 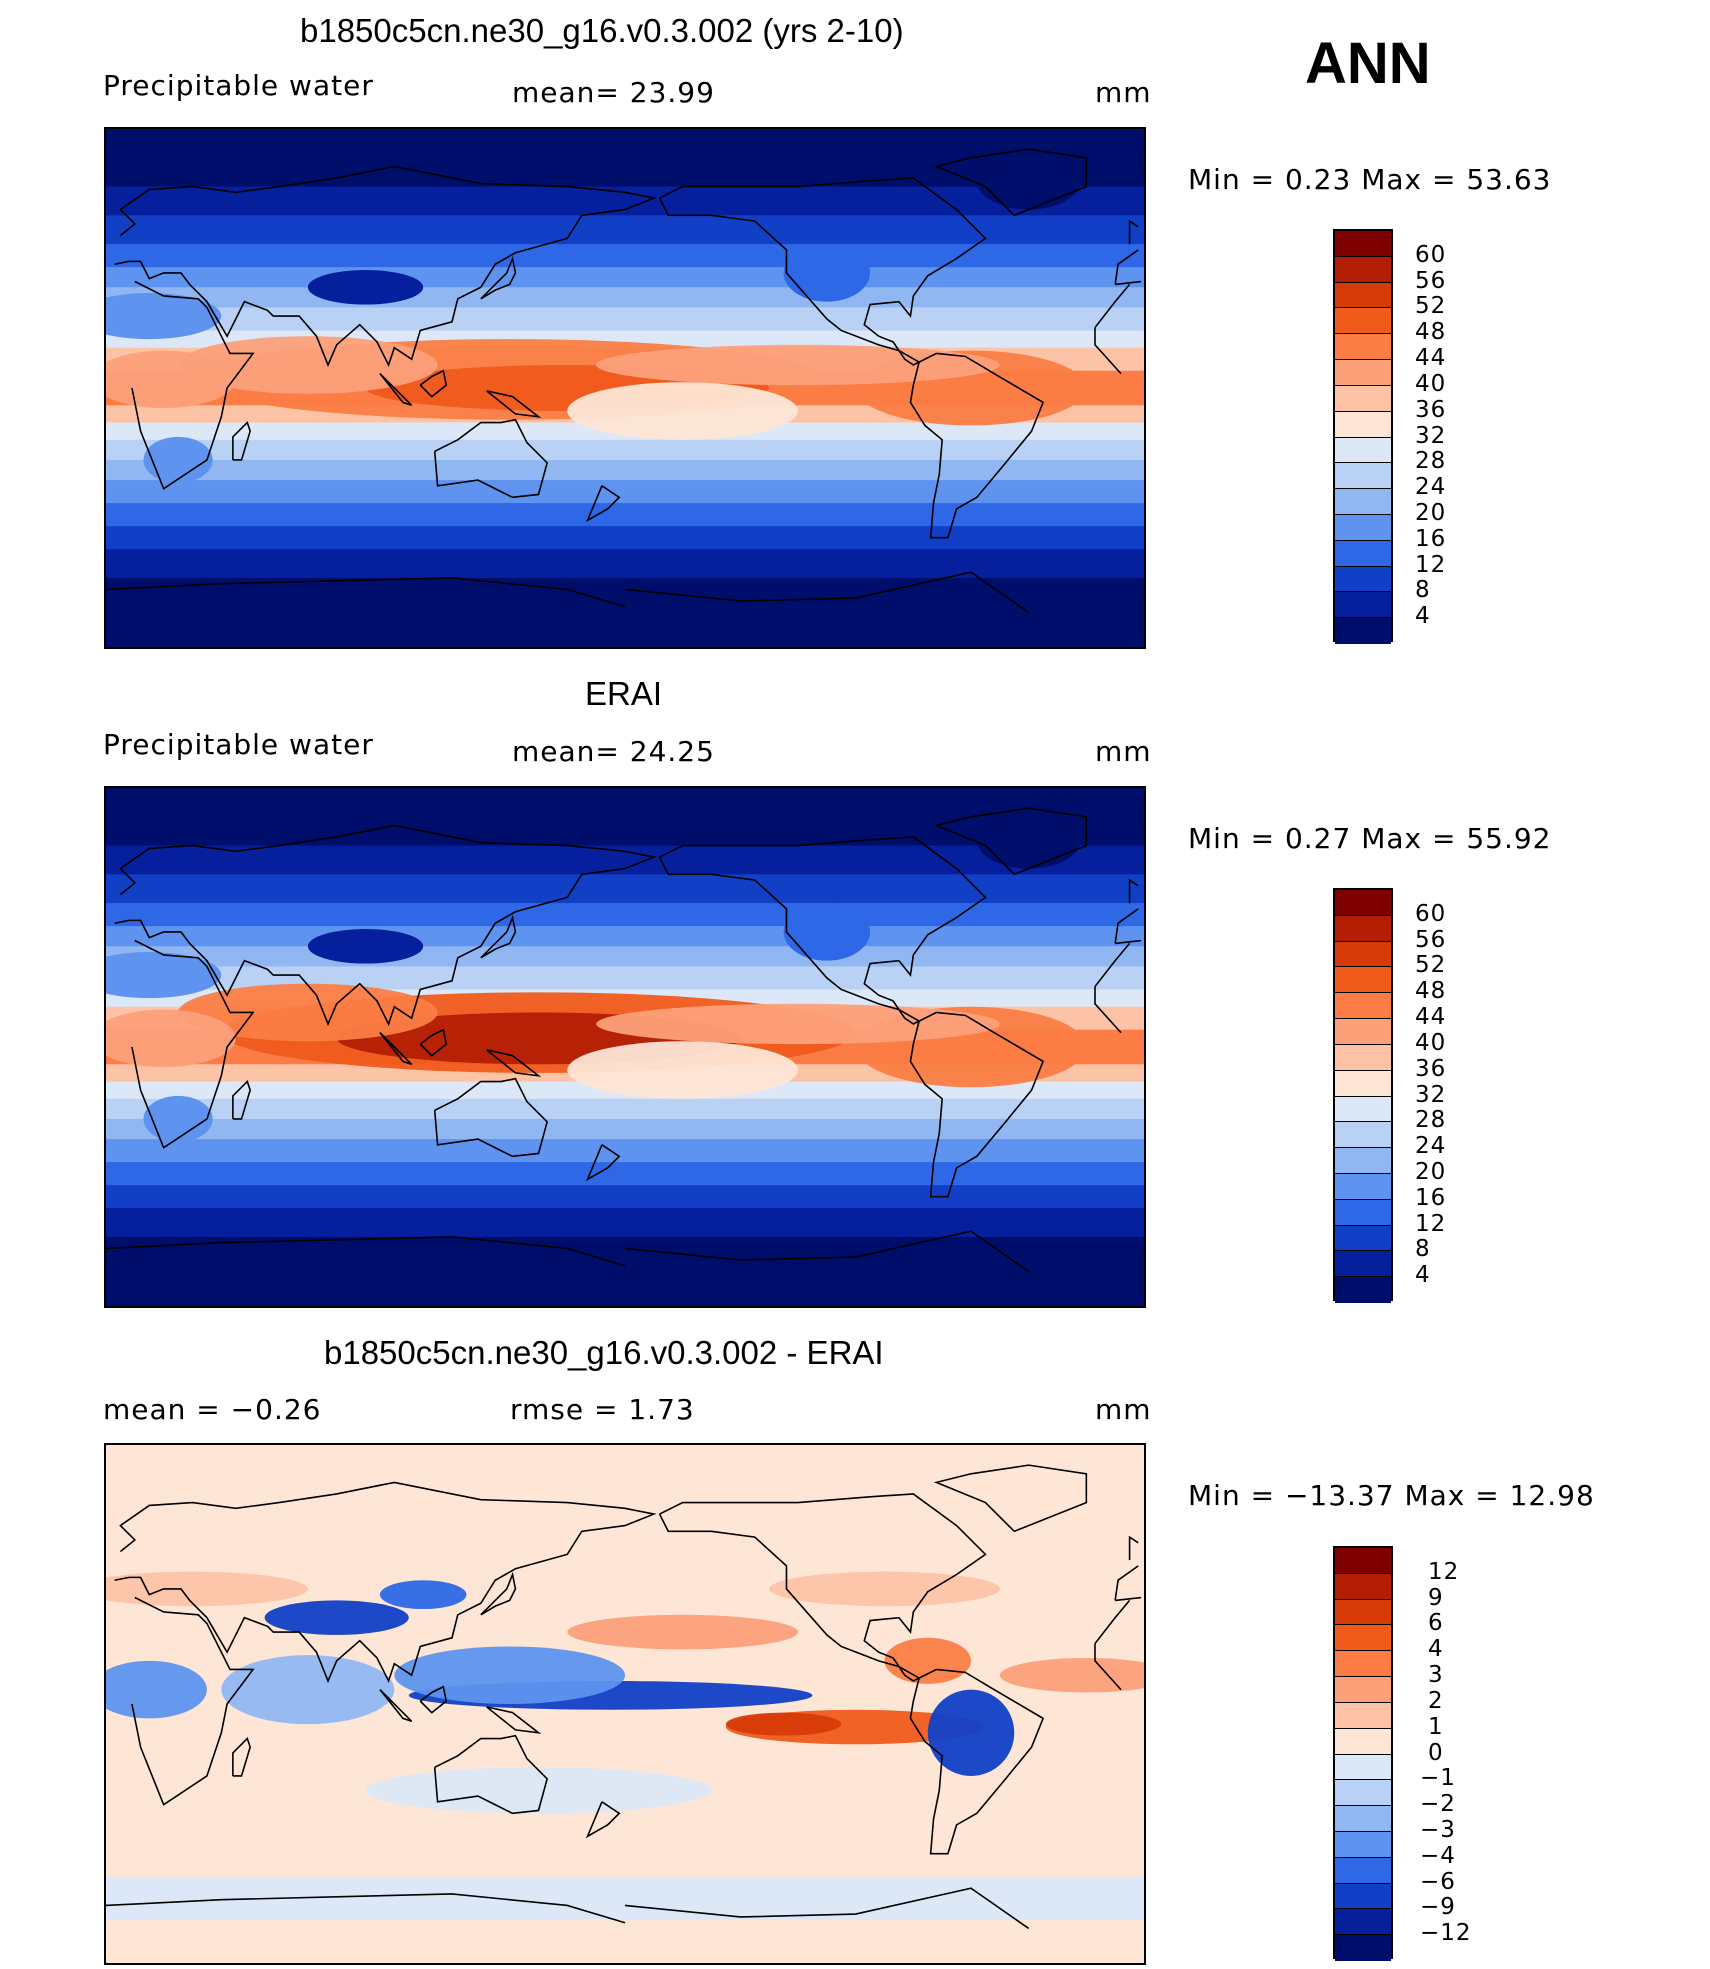 I want to click on panel-2-units: mm, so click(x=1123, y=751).